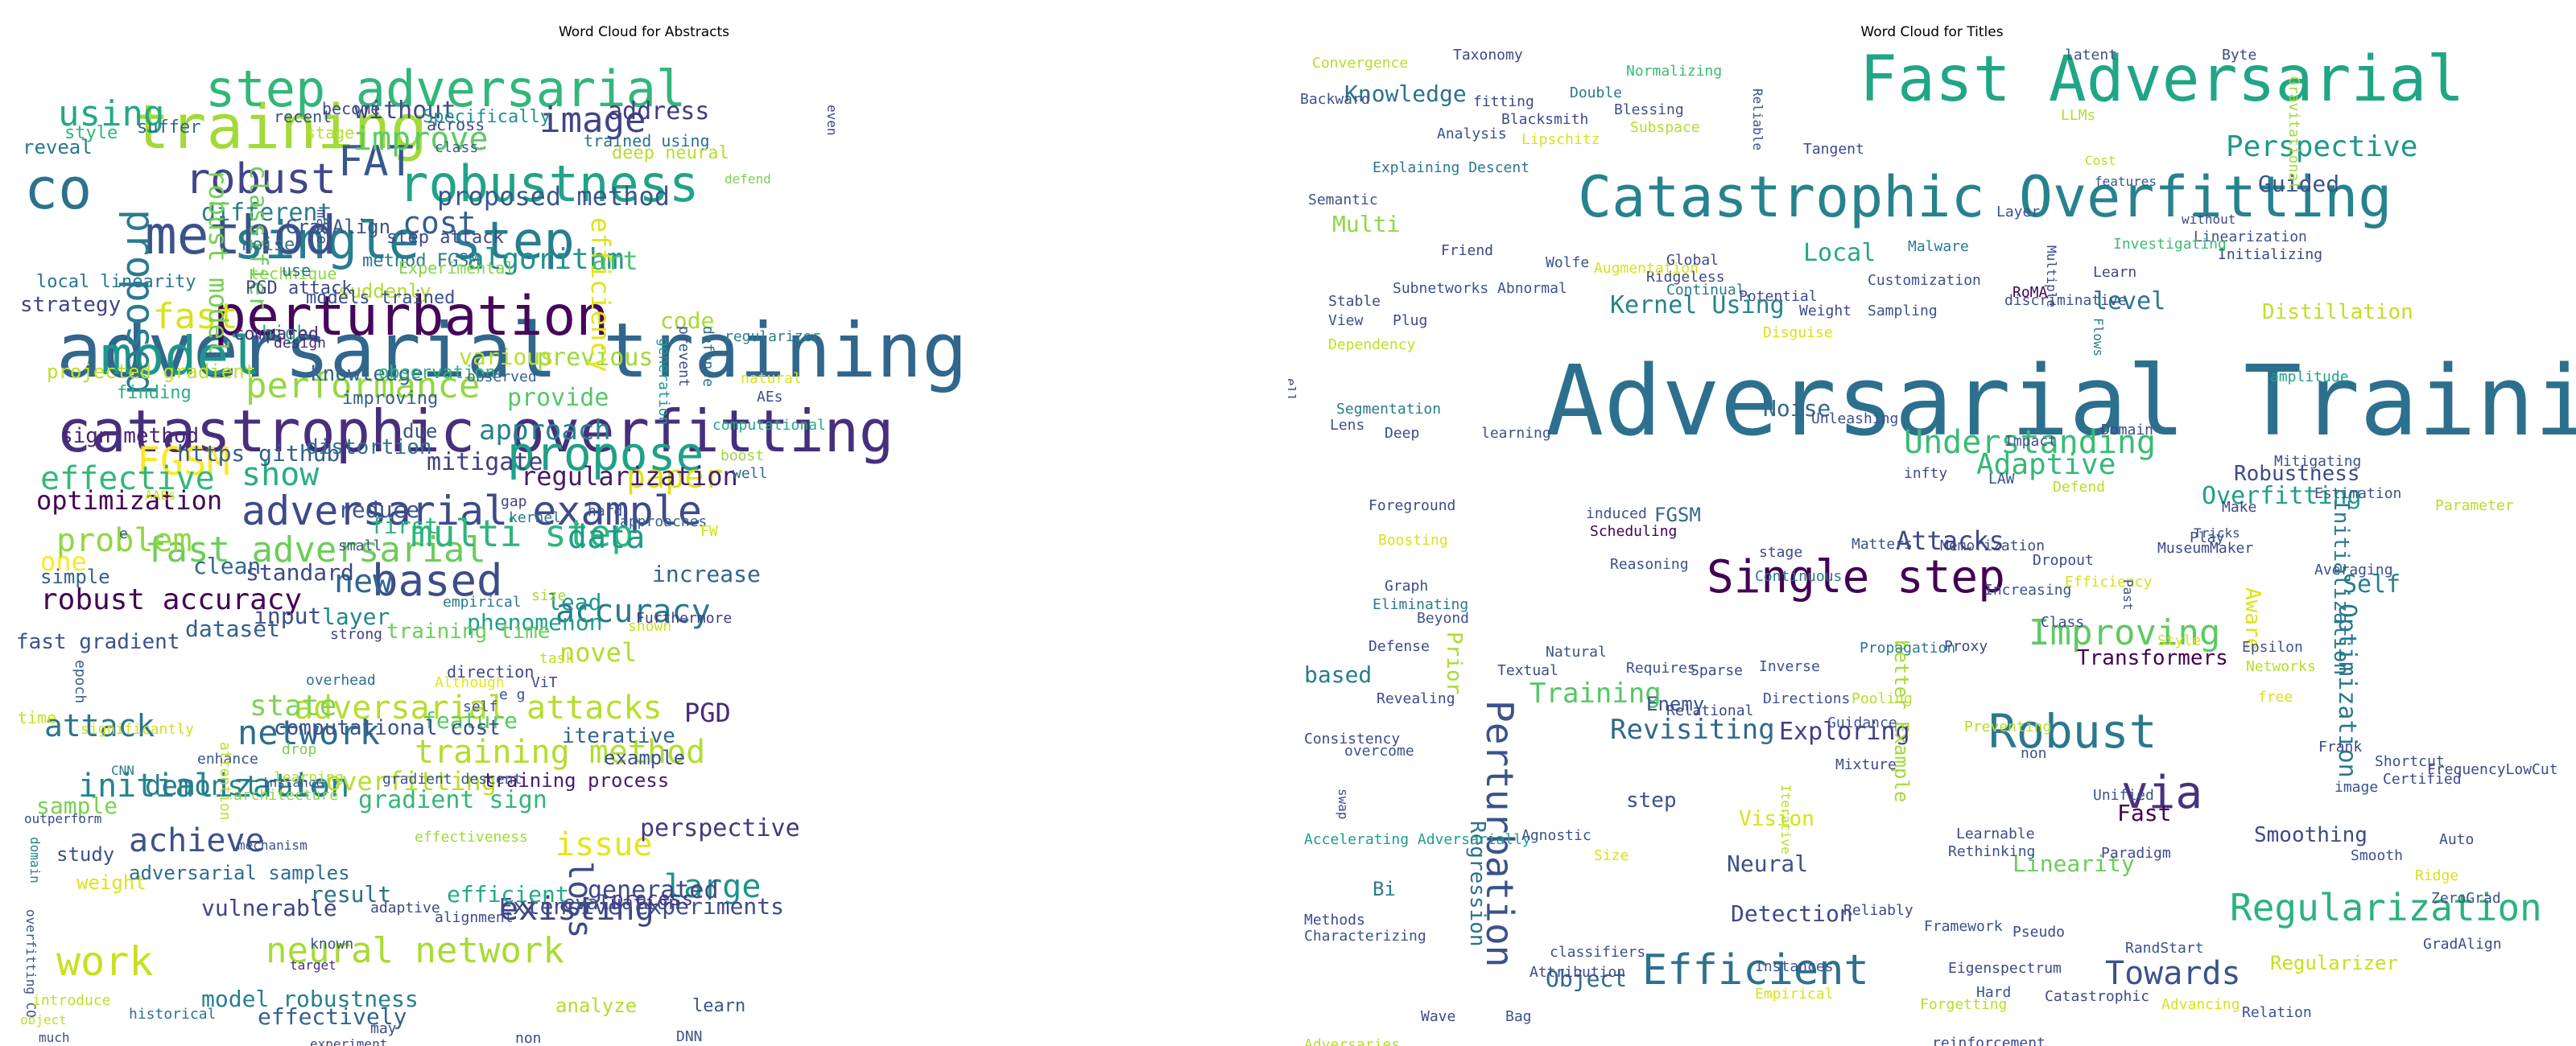 The width and height of the screenshot is (2576, 1046). I want to click on cloud-word: step adversarial, so click(446, 89).